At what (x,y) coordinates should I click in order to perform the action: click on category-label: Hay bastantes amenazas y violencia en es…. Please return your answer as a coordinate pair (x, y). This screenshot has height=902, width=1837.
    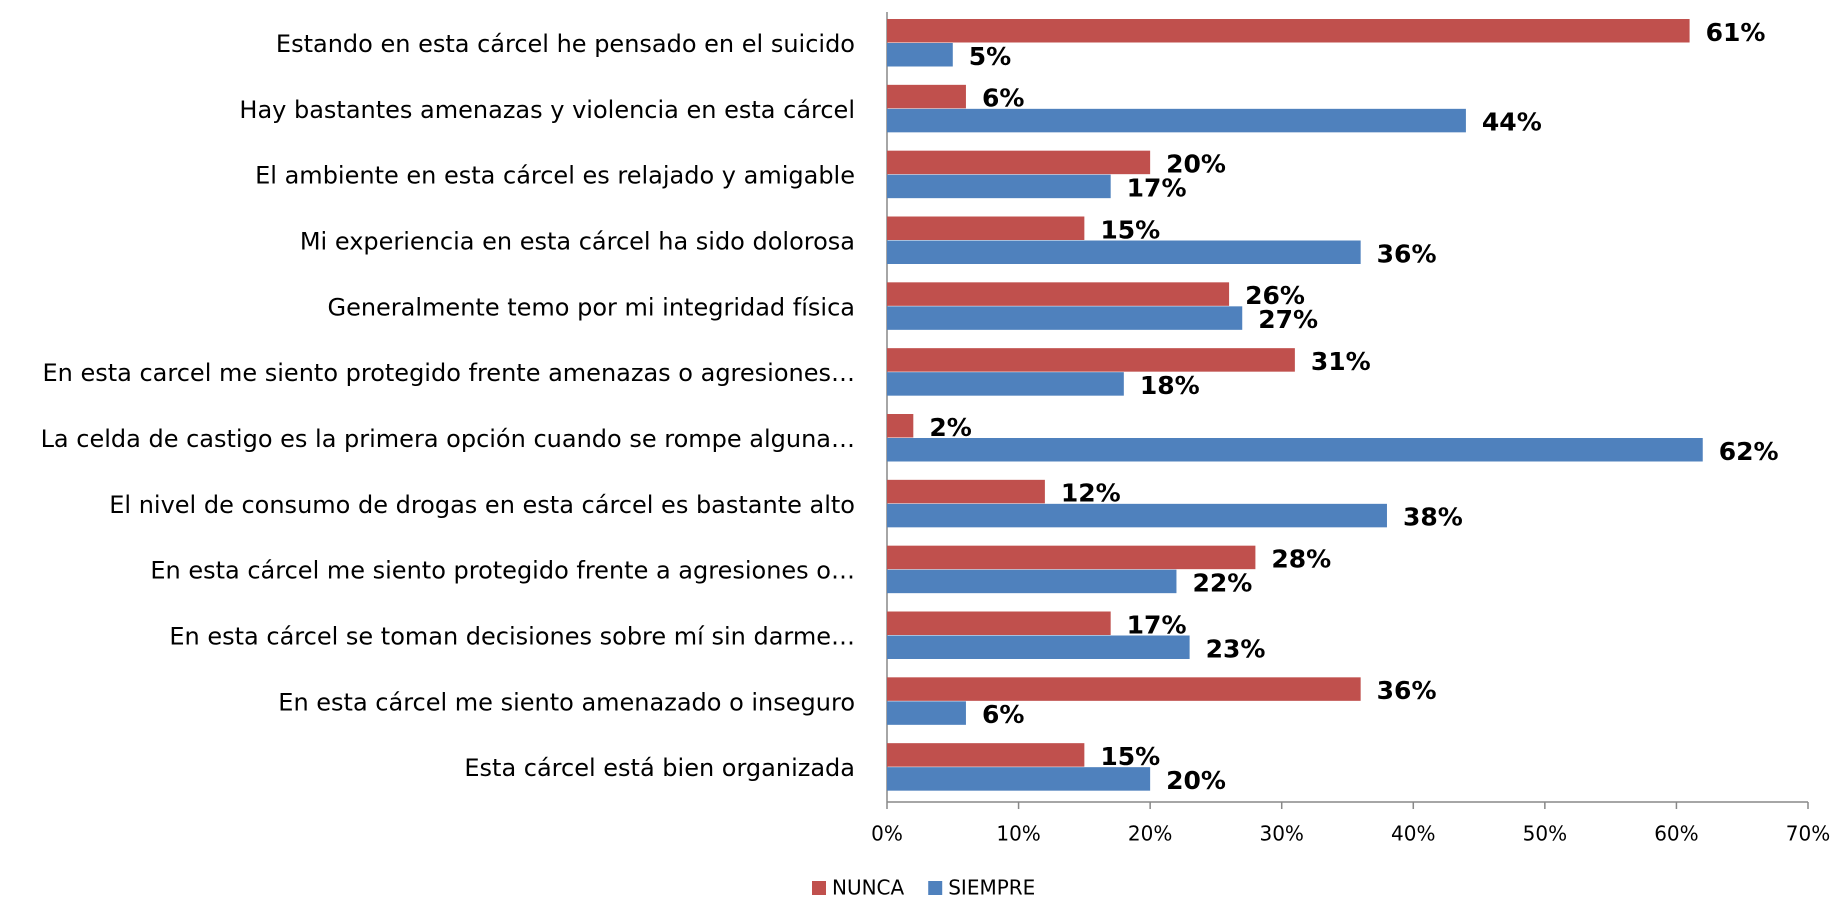
    Looking at the image, I should click on (547, 110).